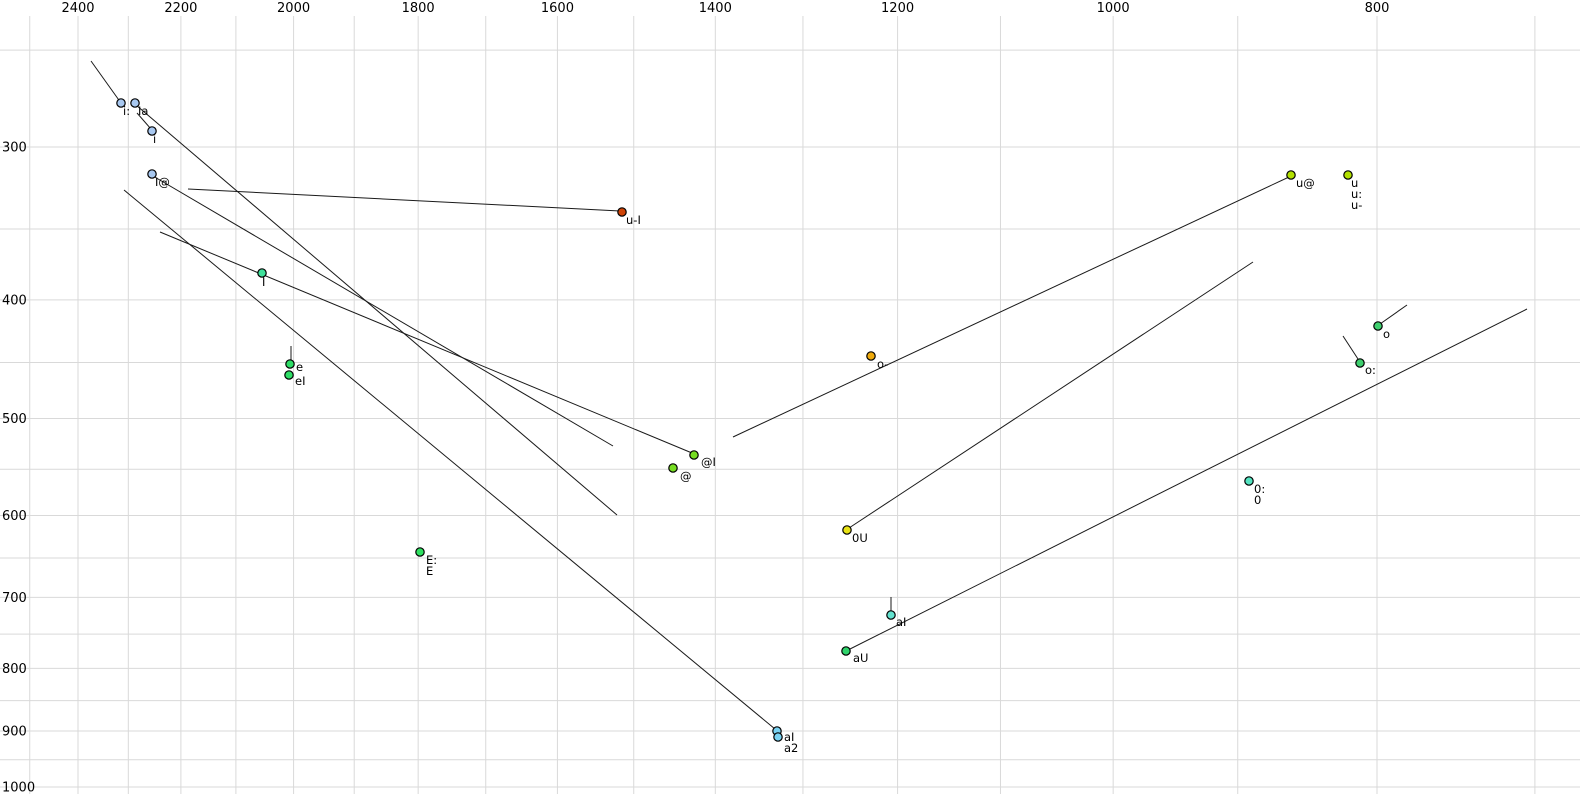  Describe the element at coordinates (418, 8) in the screenshot. I see `x-axis-tick-1800: 1800` at that location.